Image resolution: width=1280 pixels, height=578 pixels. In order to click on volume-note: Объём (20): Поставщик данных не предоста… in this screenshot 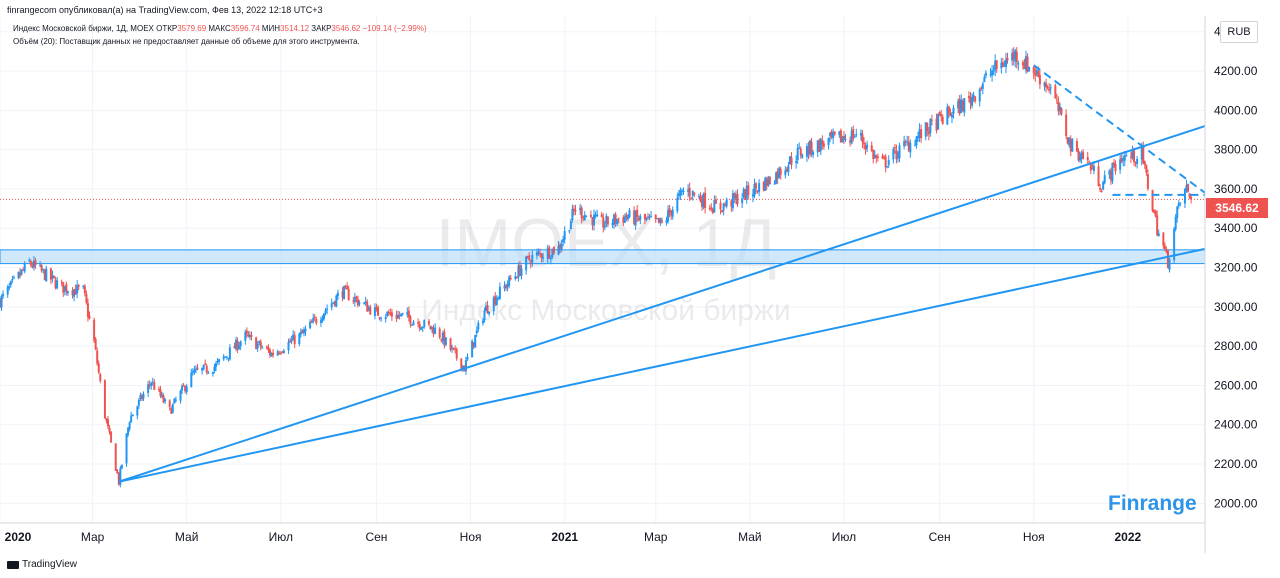, I will do `click(186, 41)`.